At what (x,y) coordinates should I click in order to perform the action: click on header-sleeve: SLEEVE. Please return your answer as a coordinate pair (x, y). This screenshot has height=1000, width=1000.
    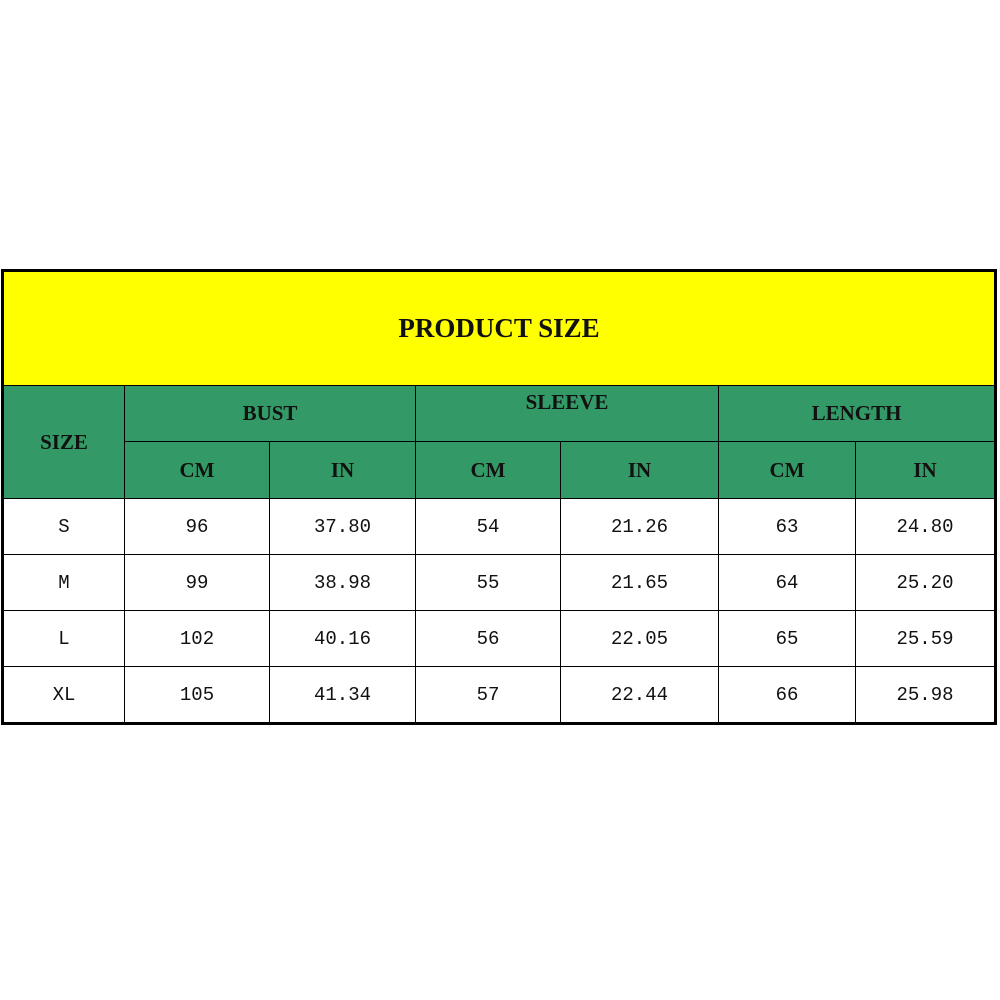
    Looking at the image, I should click on (567, 413).